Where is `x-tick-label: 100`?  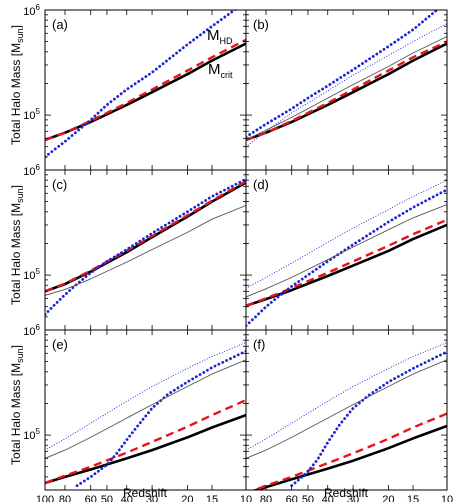 x-tick-label: 100 is located at coordinates (45, 498).